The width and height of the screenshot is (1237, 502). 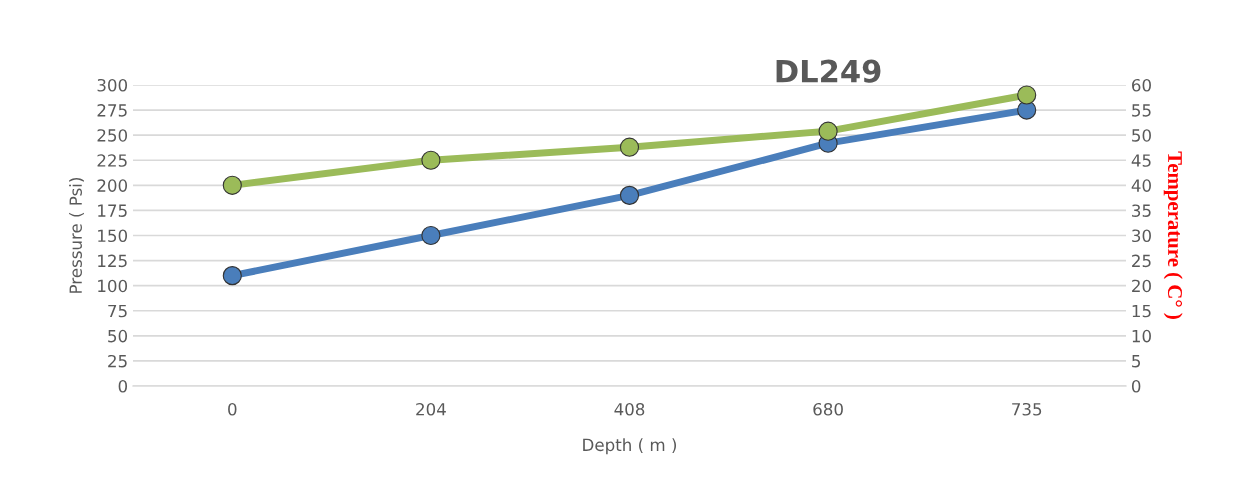 I want to click on x-tick-label: 204, so click(x=431, y=409).